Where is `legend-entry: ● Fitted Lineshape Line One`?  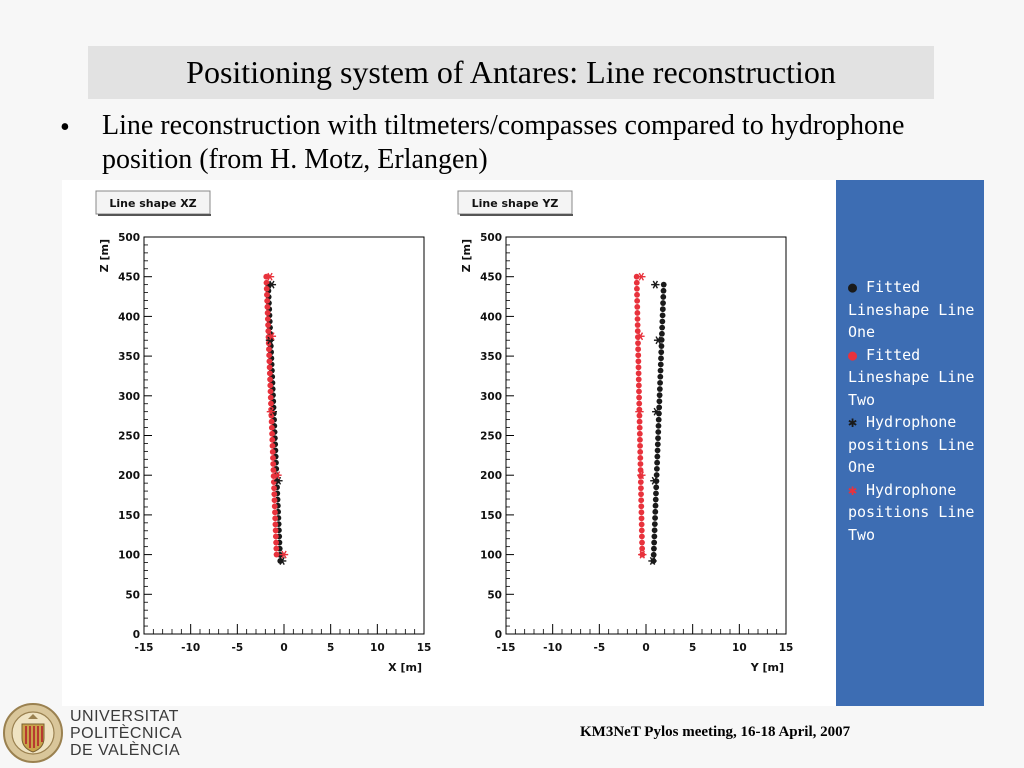 legend-entry: ● Fitted Lineshape Line One is located at coordinates (918, 310).